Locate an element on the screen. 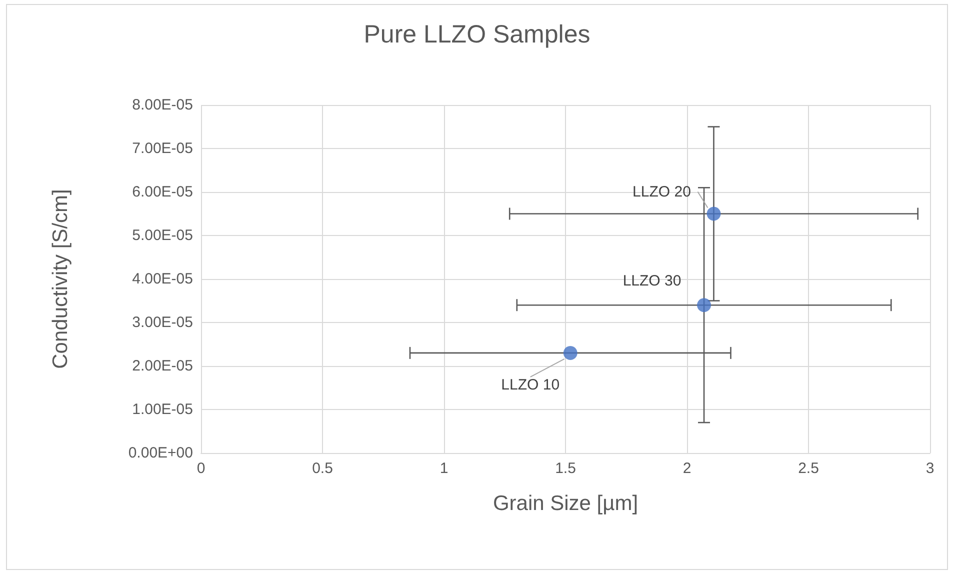 Image resolution: width=957 pixels, height=577 pixels. x-tick-label: 1.5 is located at coordinates (565, 468).